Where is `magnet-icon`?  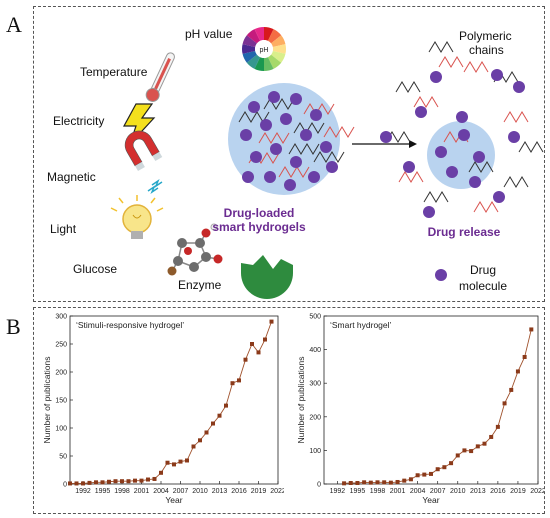 magnet-icon is located at coordinates (143, 151).